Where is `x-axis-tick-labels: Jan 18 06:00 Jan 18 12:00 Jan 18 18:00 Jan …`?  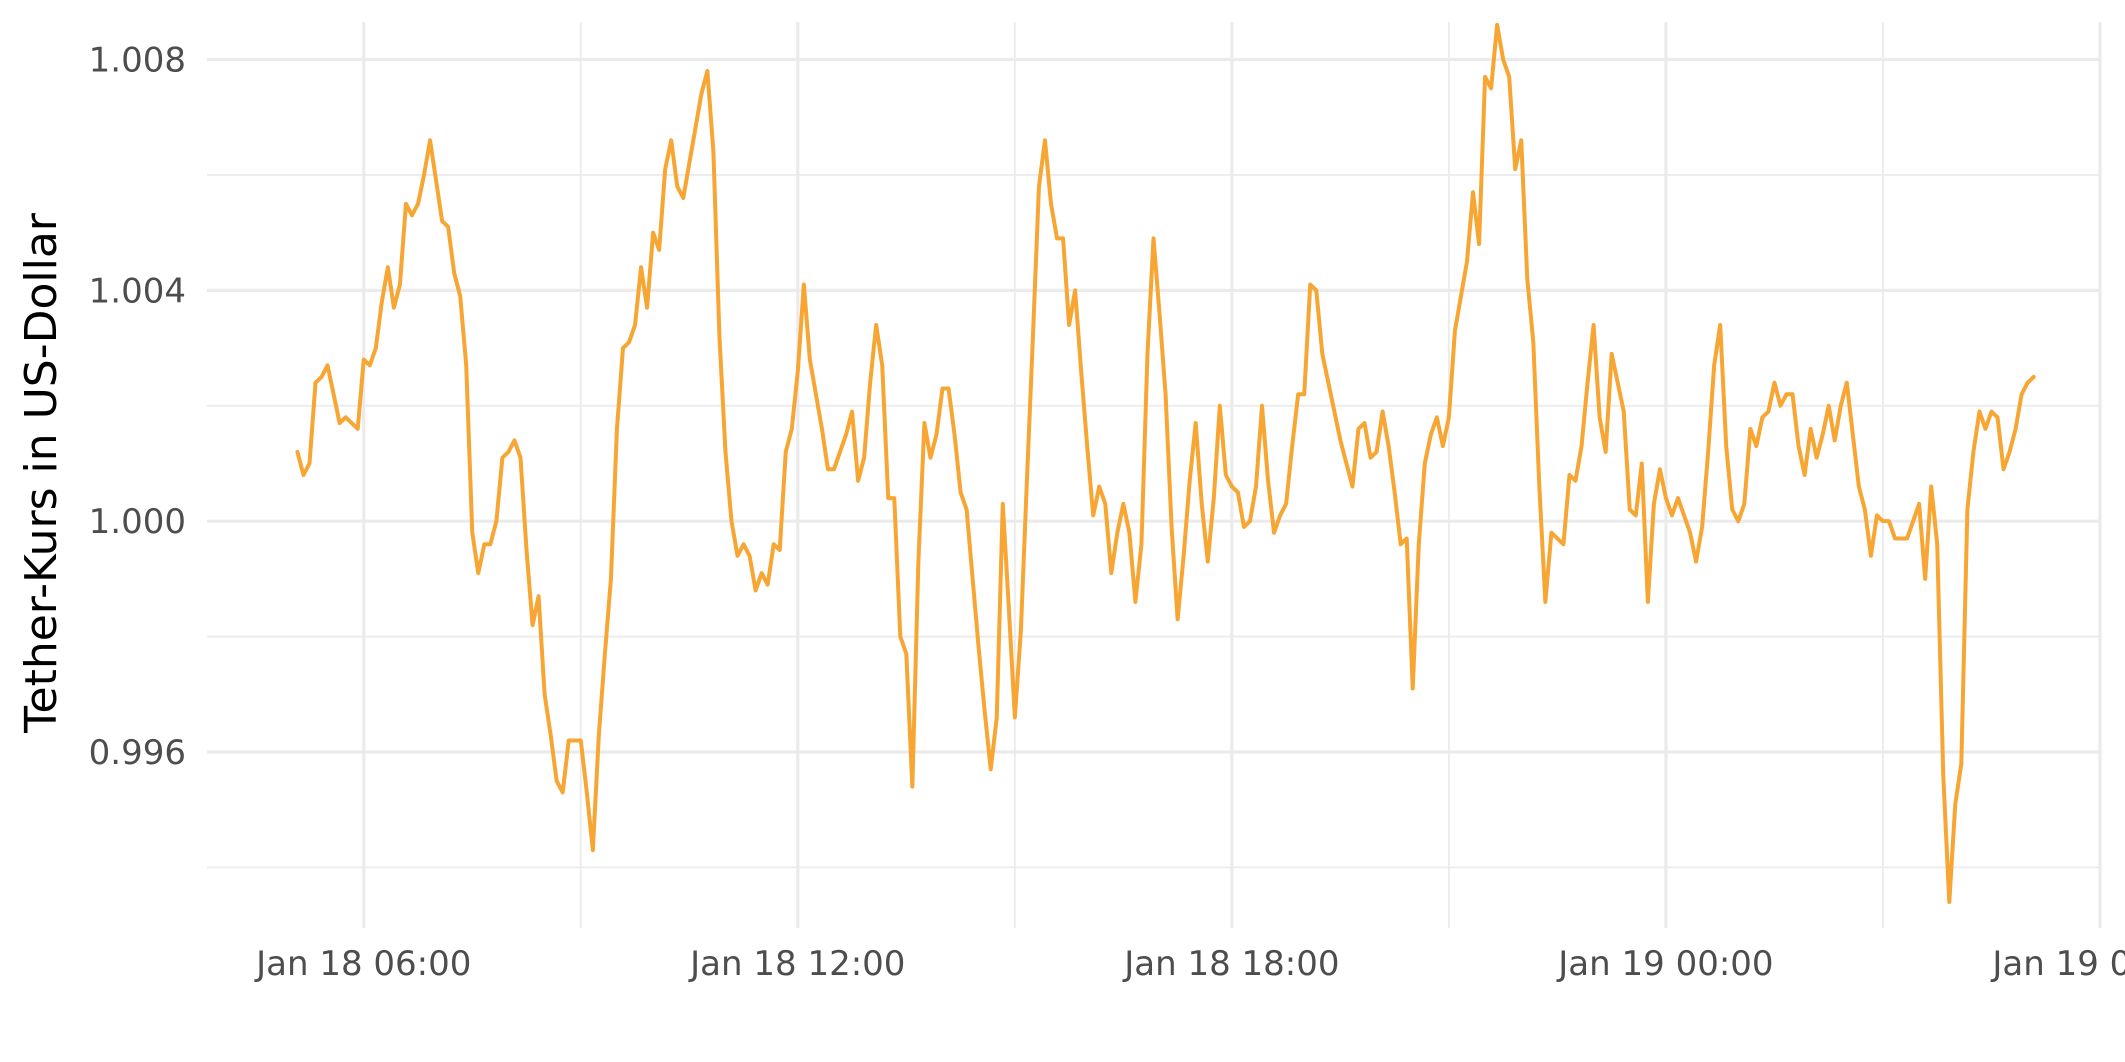
x-axis-tick-labels: Jan 18 06:00 Jan 18 12:00 Jan 18 18:00 Jan … is located at coordinates (1189, 964).